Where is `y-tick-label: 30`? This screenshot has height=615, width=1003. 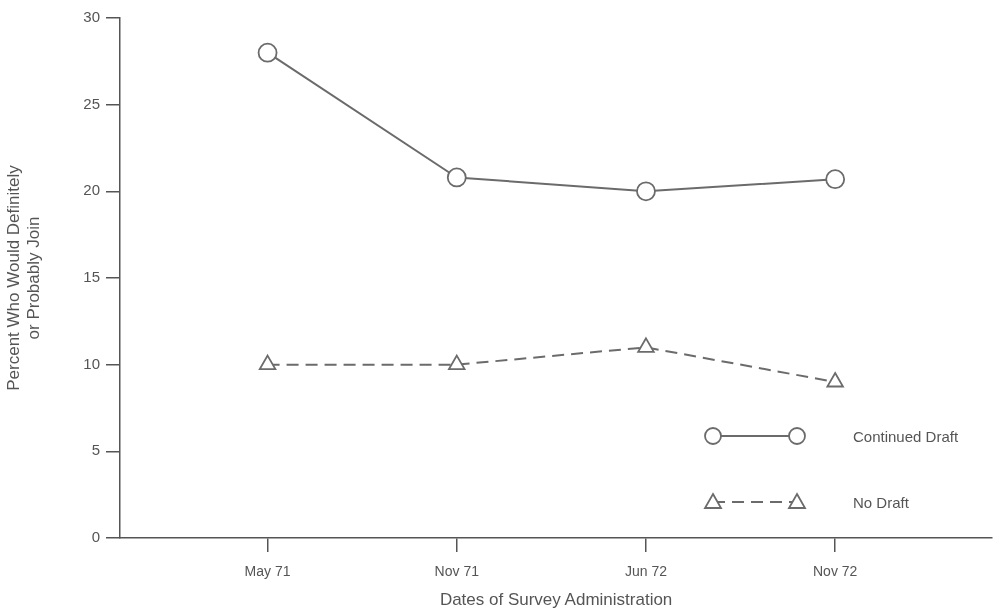 y-tick-label: 30 is located at coordinates (91, 17).